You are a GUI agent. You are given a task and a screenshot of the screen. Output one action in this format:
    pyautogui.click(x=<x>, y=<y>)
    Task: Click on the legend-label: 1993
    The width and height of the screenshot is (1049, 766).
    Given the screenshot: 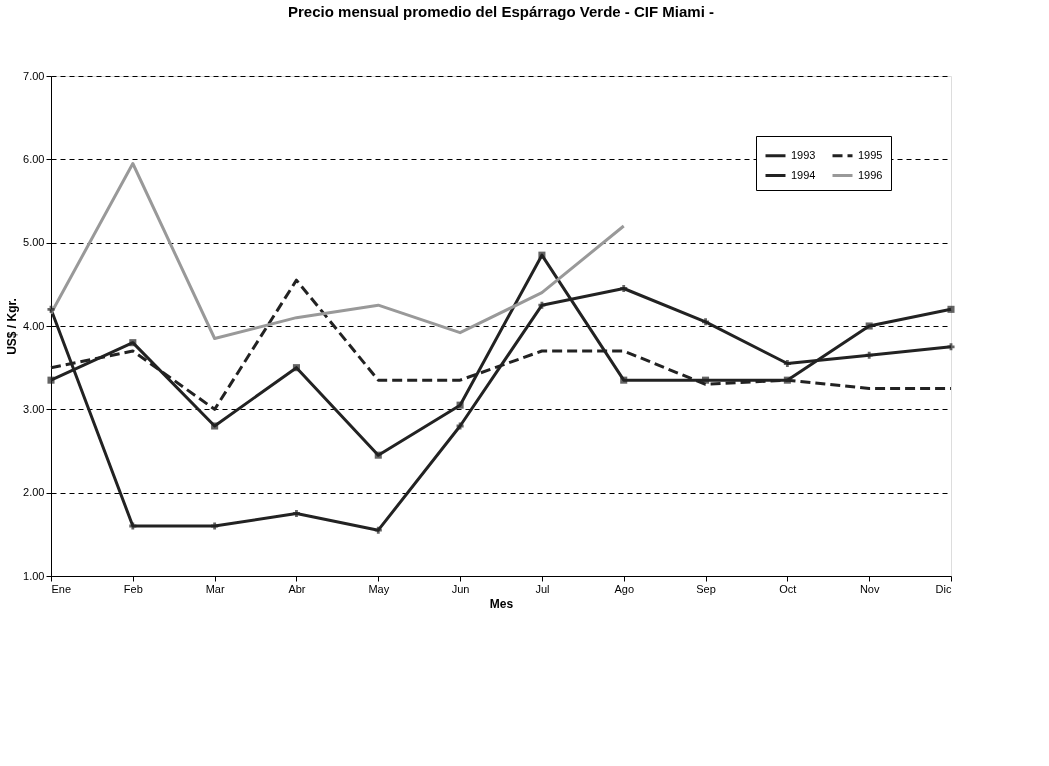 What is the action you would take?
    pyautogui.click(x=803, y=154)
    